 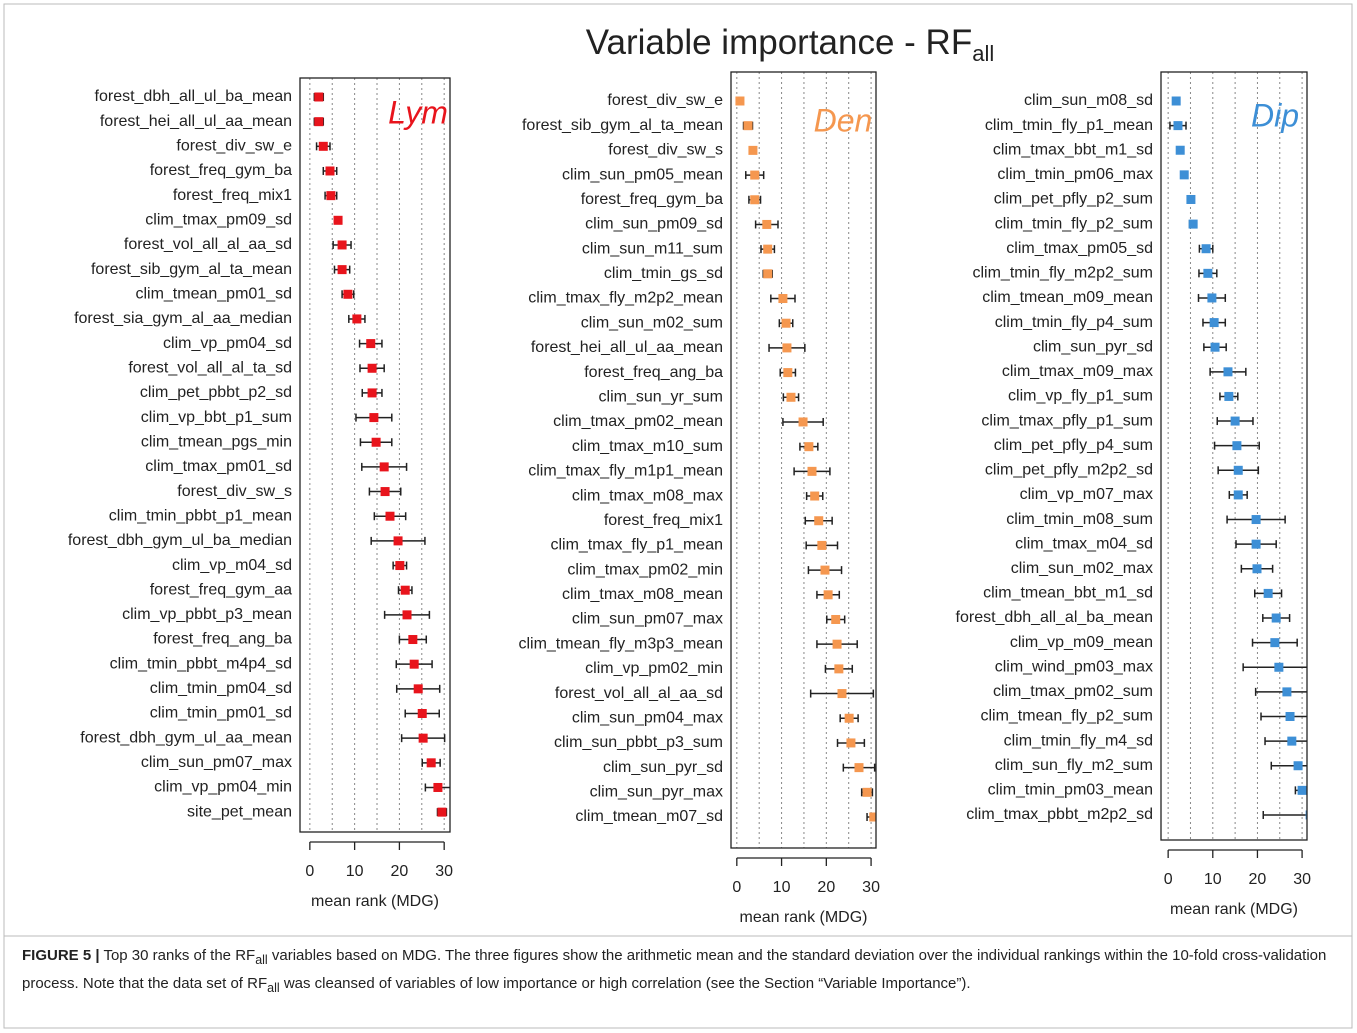 I want to click on category-label: clim_pet_pfly_p2_sum, so click(x=1073, y=199).